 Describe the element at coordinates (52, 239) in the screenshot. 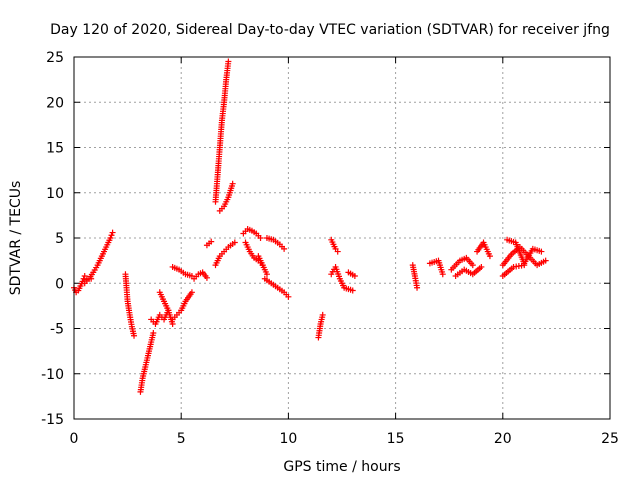

I see `y-tick-labels: -15 -10 -5 0 5 10 15 20 25` at that location.